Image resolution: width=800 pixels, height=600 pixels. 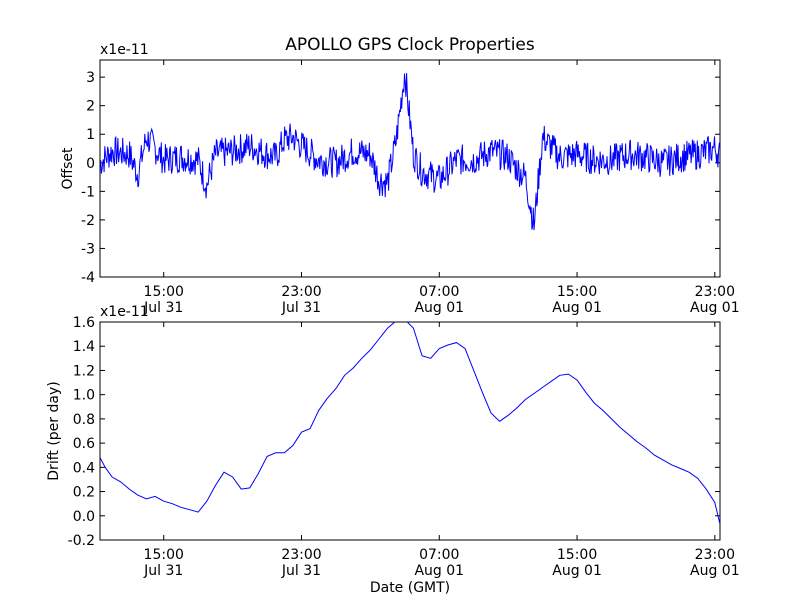 What do you see at coordinates (88, 192) in the screenshot?
I see `offset-ytick-label: -1` at bounding box center [88, 192].